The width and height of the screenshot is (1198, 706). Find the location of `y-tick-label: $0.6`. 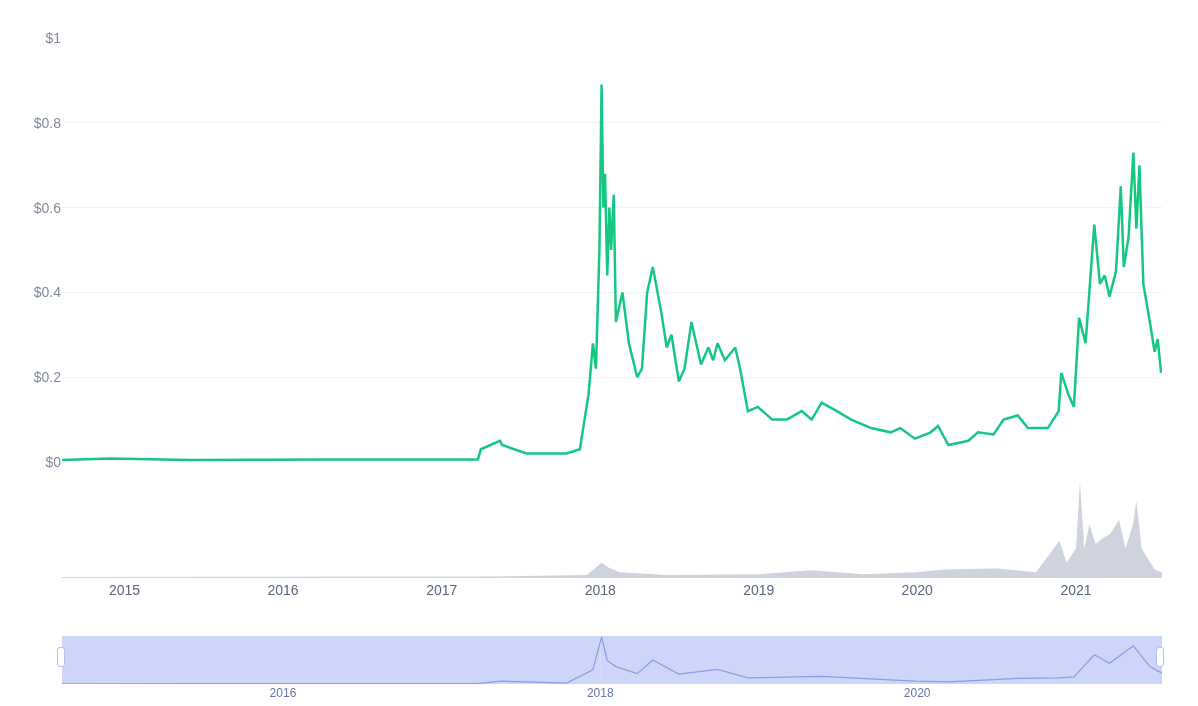

y-tick-label: $0.6 is located at coordinates (47, 207).